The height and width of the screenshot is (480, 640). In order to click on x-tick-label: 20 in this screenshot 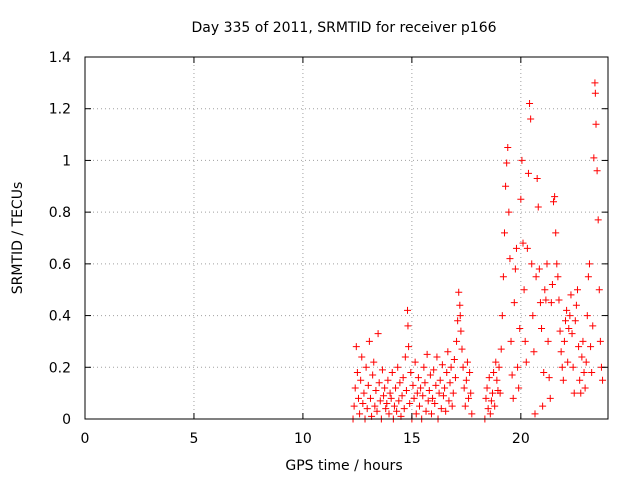, I will do `click(521, 439)`.